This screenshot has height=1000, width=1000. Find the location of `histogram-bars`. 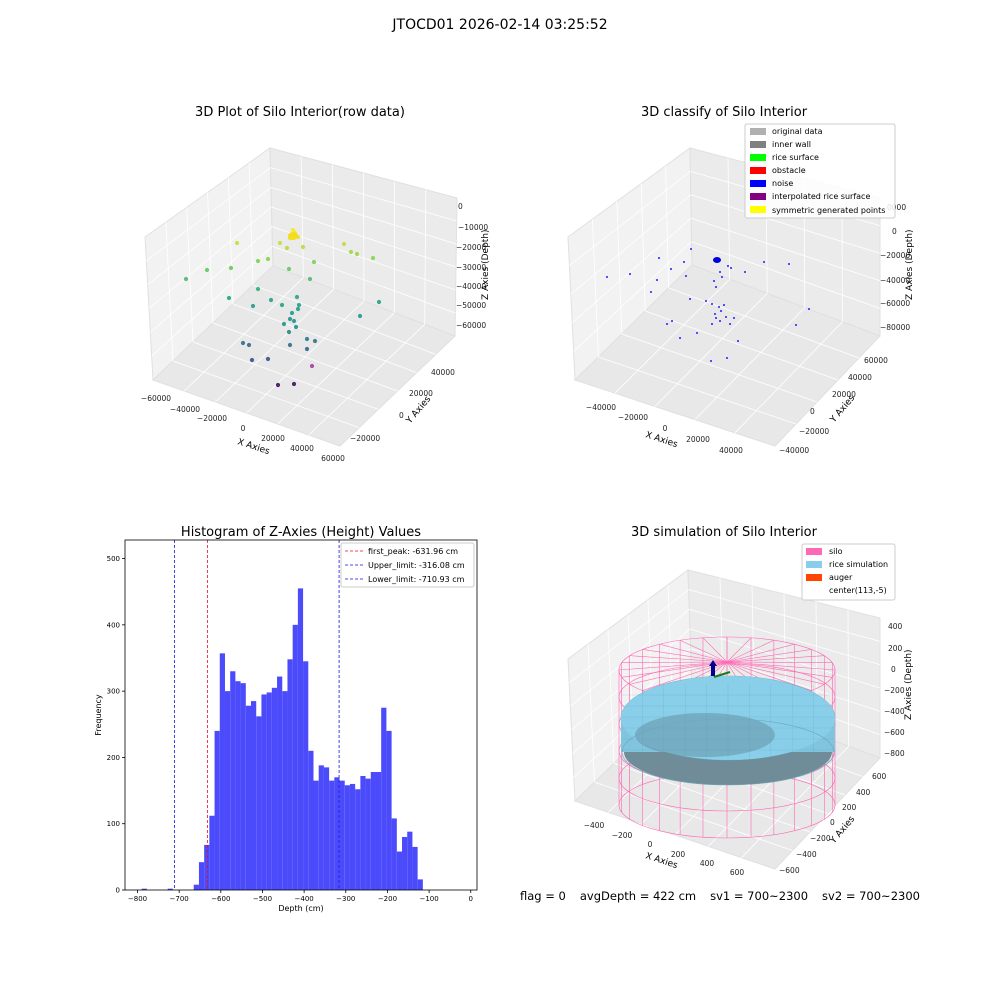

histogram-bars is located at coordinates (282, 739).